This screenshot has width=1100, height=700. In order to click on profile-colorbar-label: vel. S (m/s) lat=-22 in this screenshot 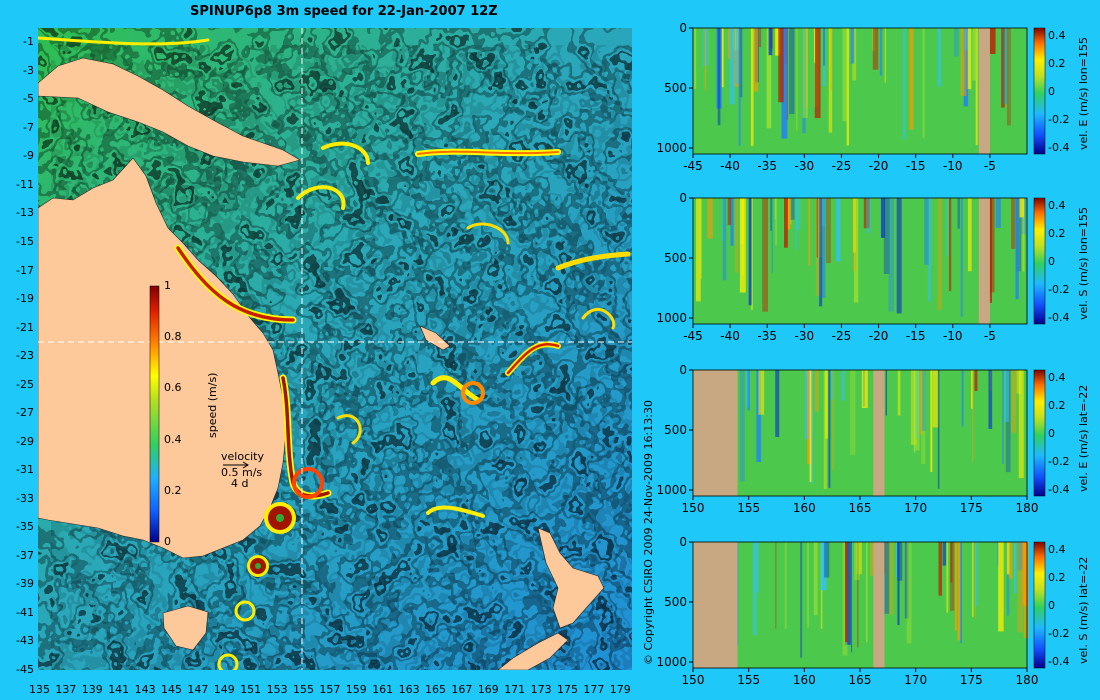, I will do `click(1083, 610)`.